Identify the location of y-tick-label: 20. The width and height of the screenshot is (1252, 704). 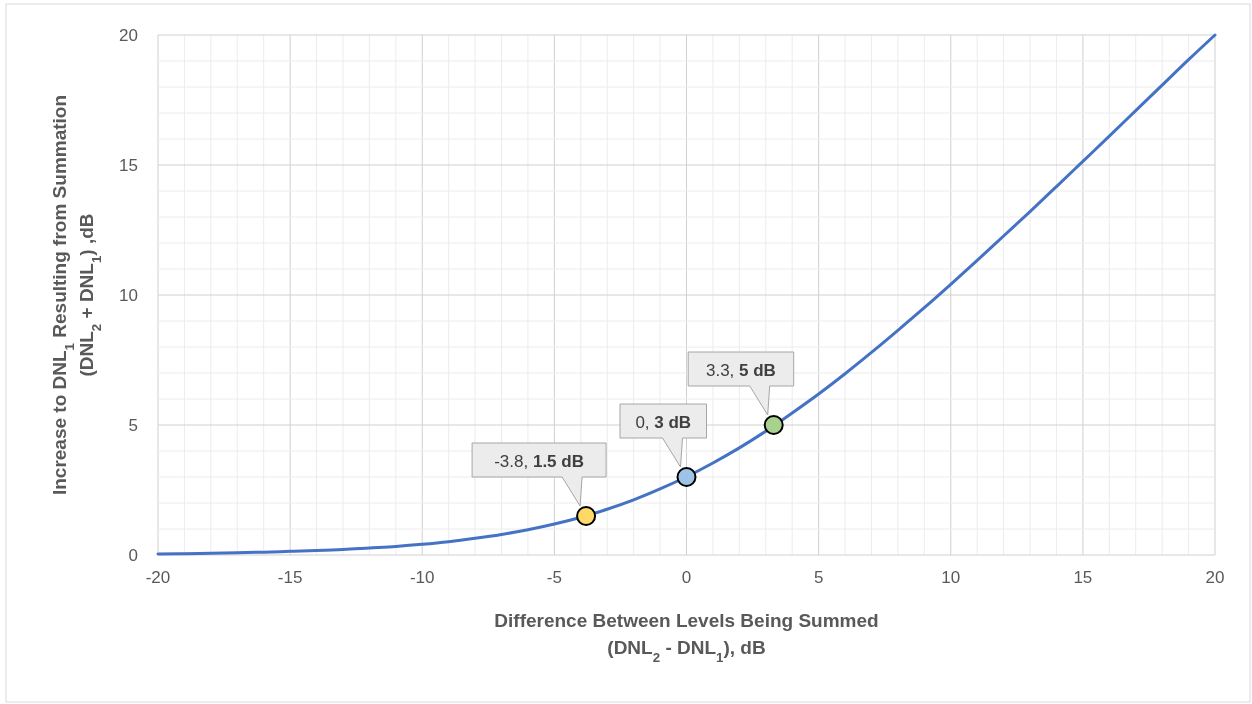
(128, 35).